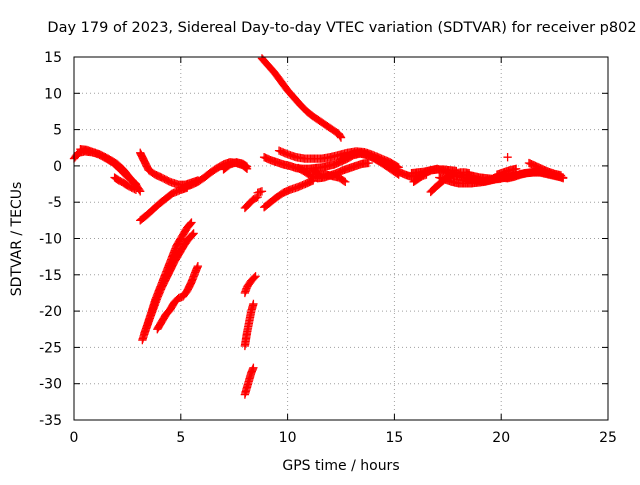 The height and width of the screenshot is (485, 640). Describe the element at coordinates (53, 94) in the screenshot. I see `y-tick-label: 10` at that location.